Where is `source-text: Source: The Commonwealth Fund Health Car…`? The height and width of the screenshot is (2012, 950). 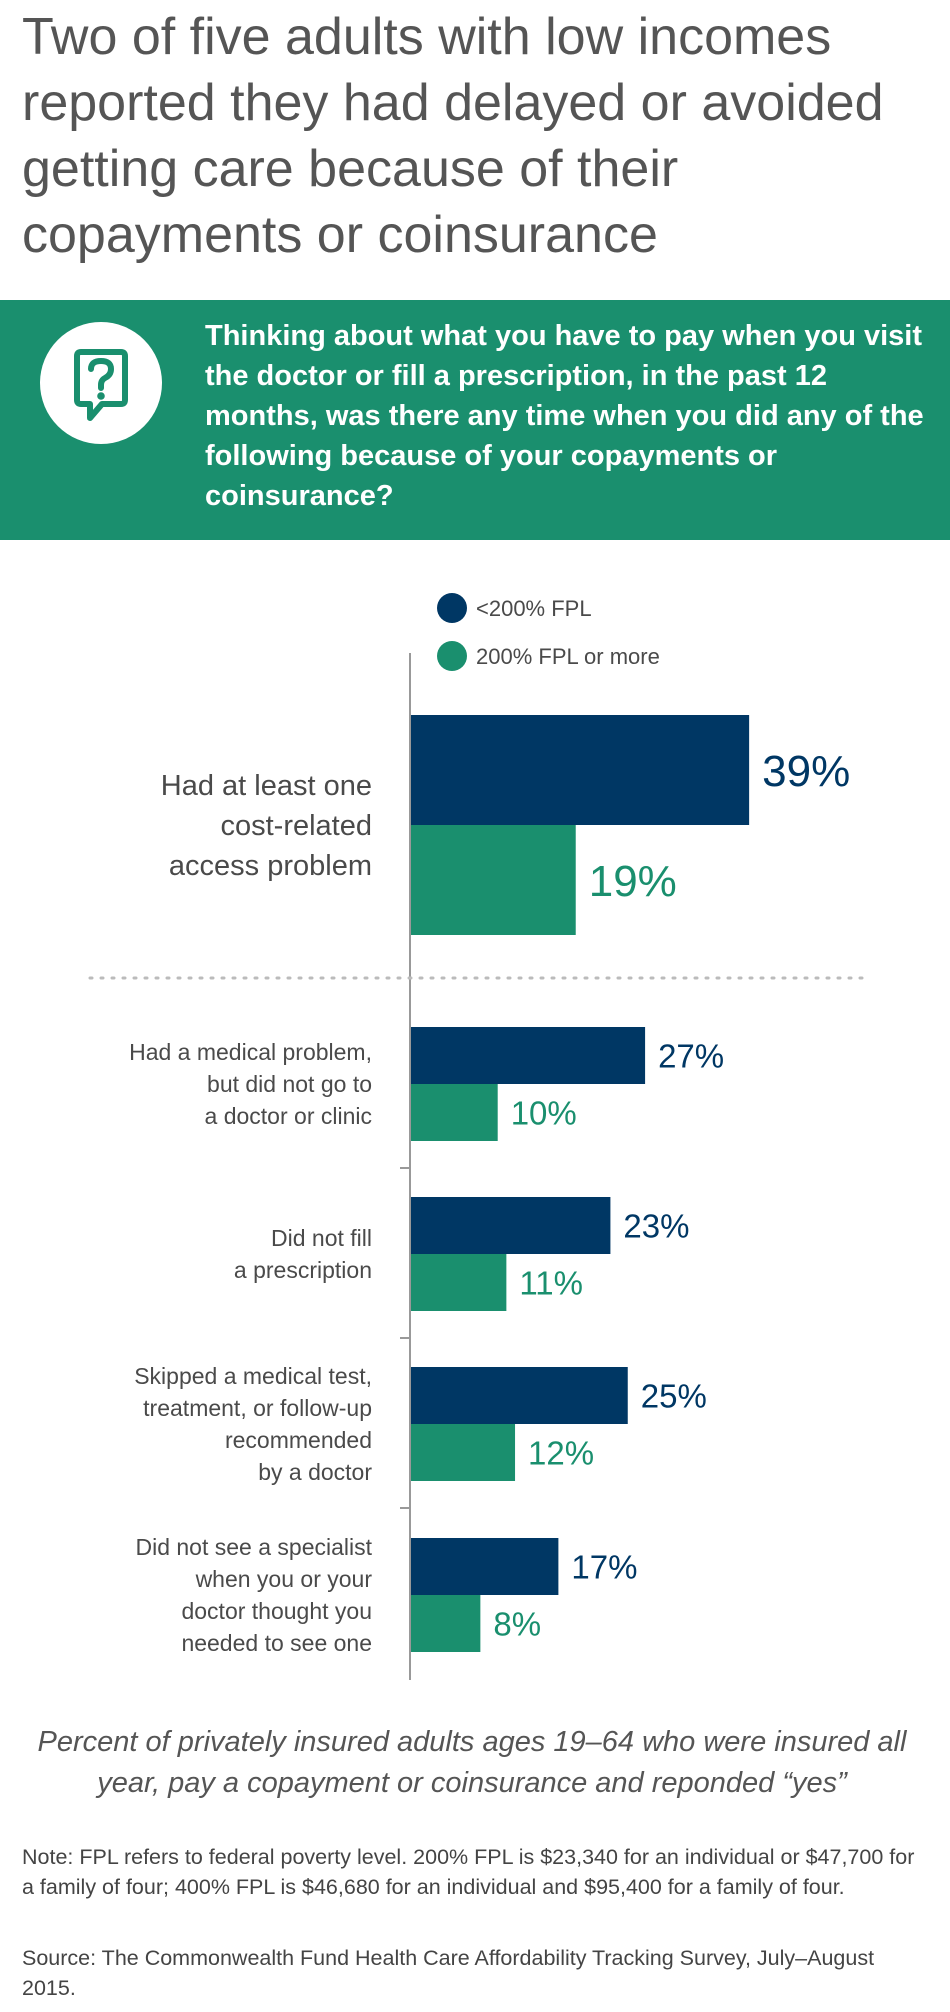
source-text: Source: The Commonwealth Fund Health Car… is located at coordinates (448, 1973).